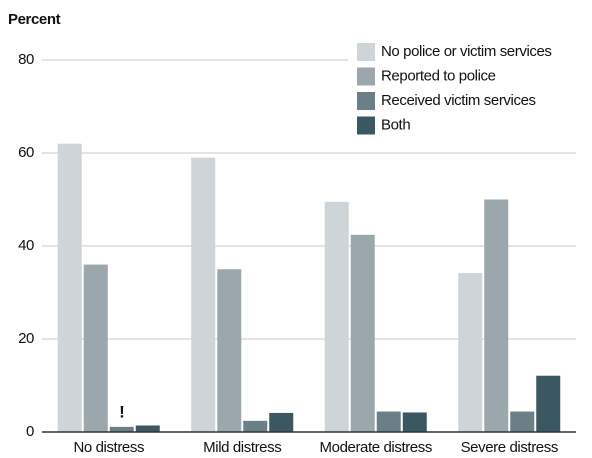 Image resolution: width=592 pixels, height=458 pixels. I want to click on y-tick-label: 0, so click(30, 431).